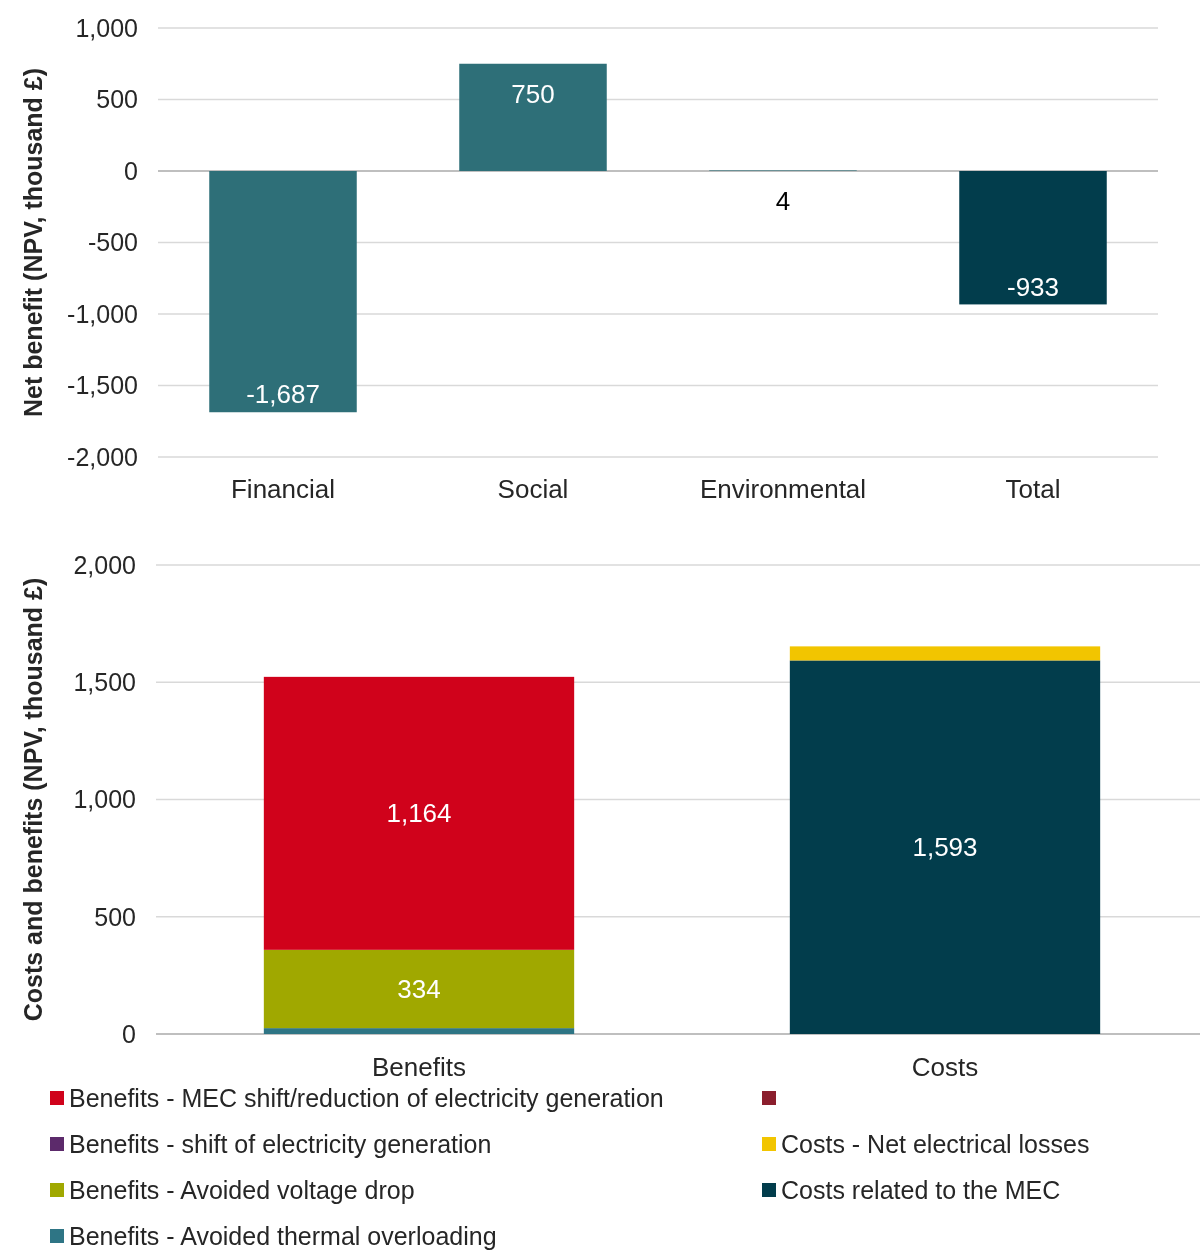  Describe the element at coordinates (419, 1067) in the screenshot. I see `x-tick-label: Benefits` at that location.